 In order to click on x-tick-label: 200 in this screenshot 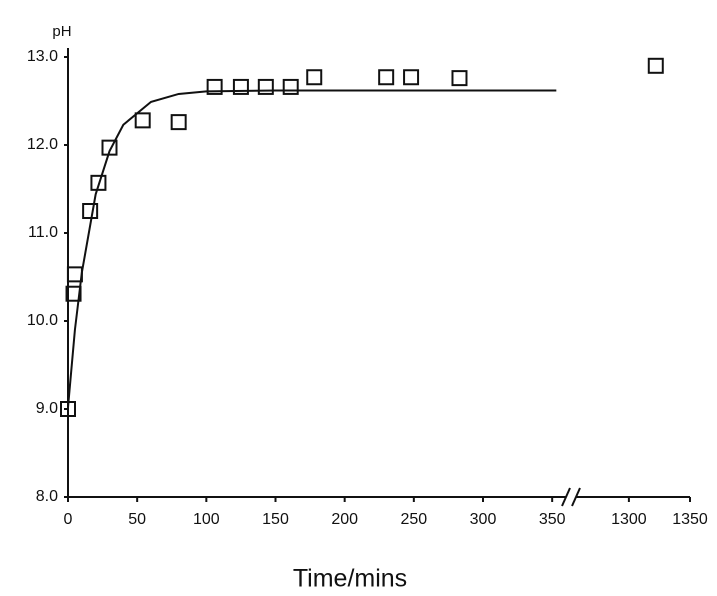, I will do `click(344, 519)`.